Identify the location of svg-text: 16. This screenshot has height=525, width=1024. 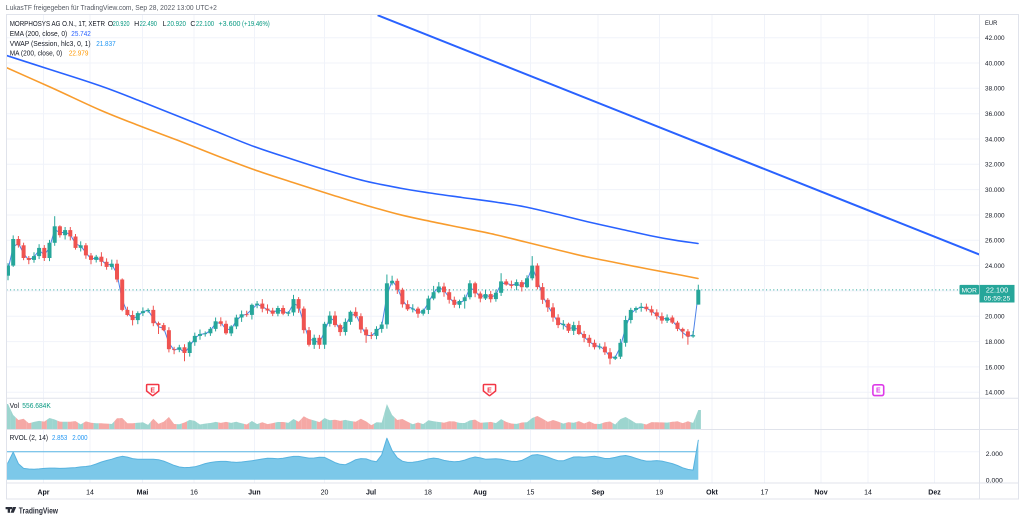
(194, 493).